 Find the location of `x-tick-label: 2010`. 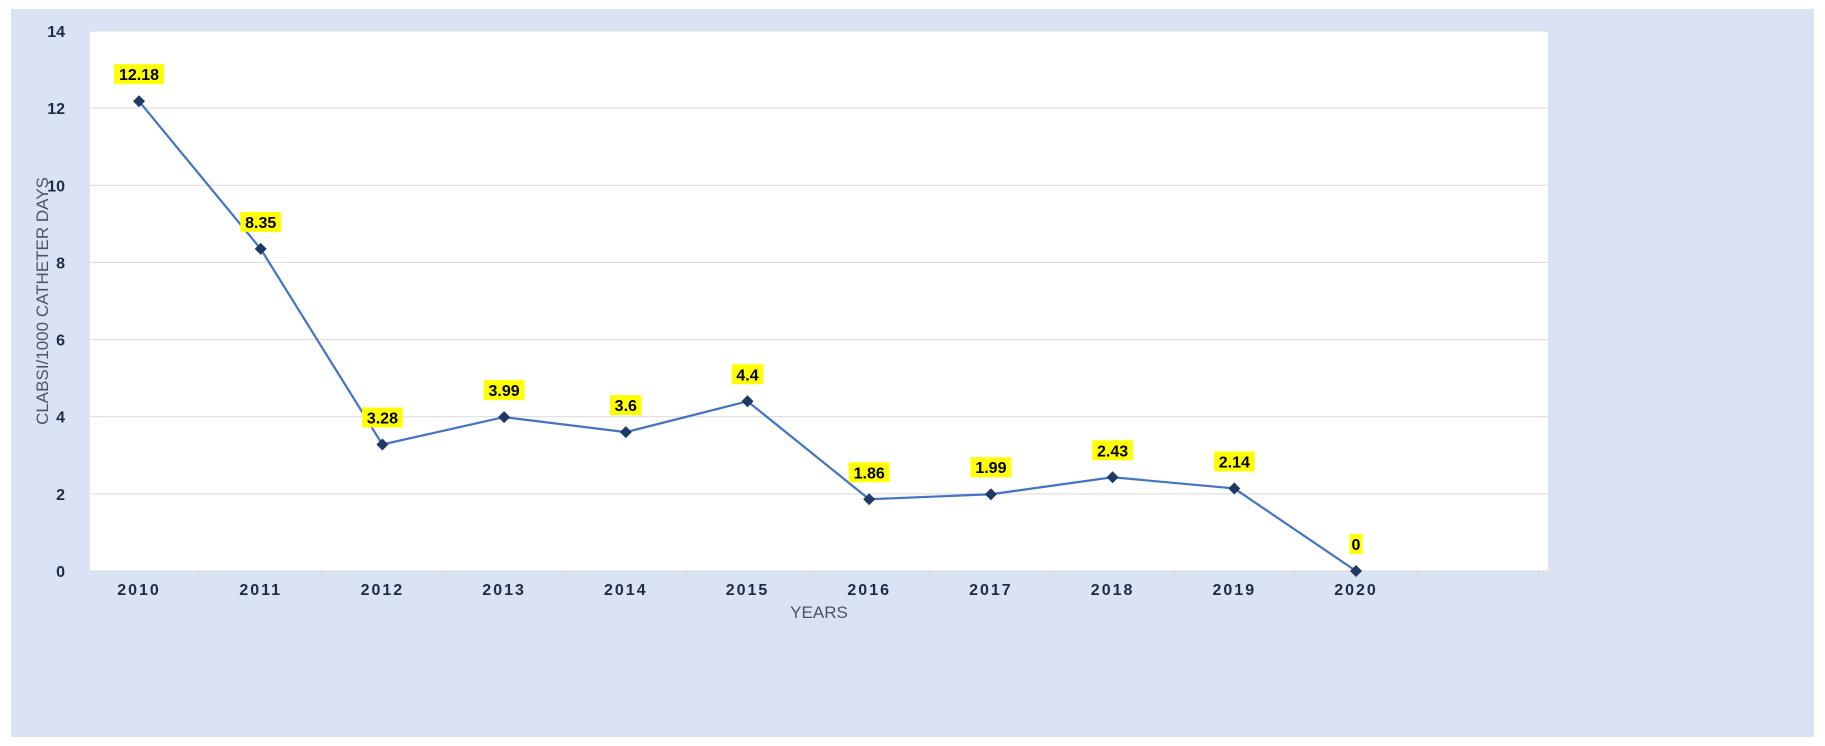

x-tick-label: 2010 is located at coordinates (139, 590).